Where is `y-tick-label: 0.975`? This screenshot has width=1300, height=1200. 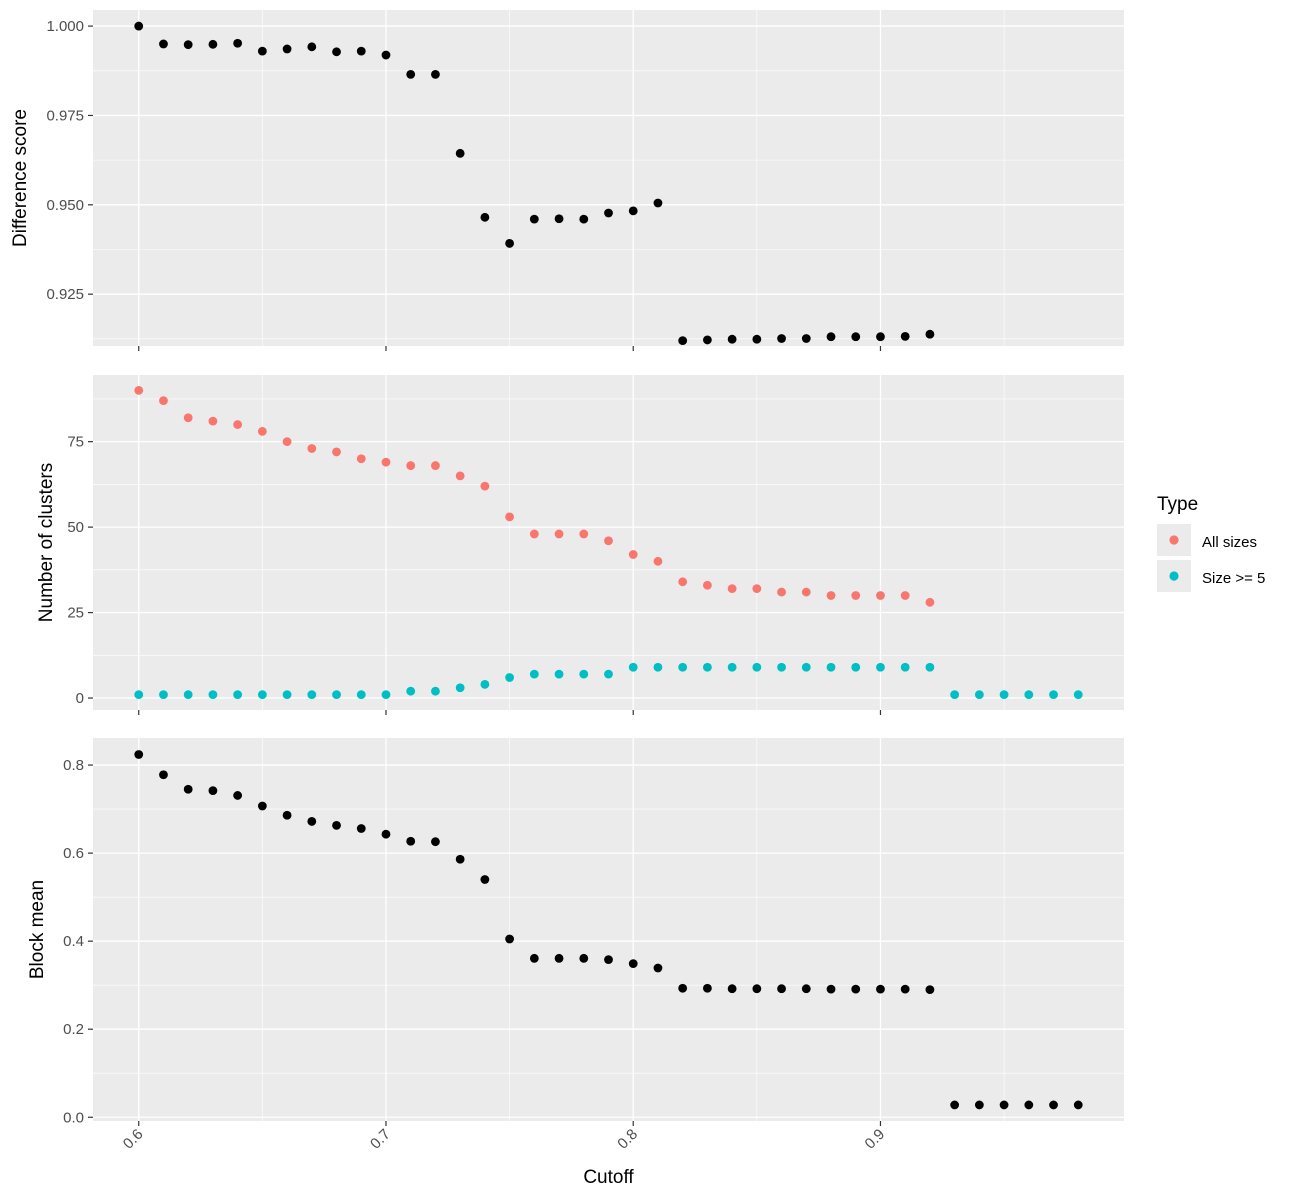
y-tick-label: 0.975 is located at coordinates (65, 115).